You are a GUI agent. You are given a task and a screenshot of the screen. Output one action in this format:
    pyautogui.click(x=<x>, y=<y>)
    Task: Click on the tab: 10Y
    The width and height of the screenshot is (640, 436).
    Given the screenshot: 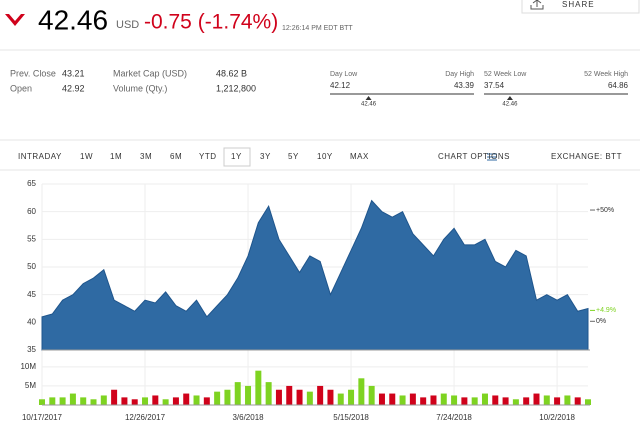 What is the action you would take?
    pyautogui.click(x=325, y=156)
    